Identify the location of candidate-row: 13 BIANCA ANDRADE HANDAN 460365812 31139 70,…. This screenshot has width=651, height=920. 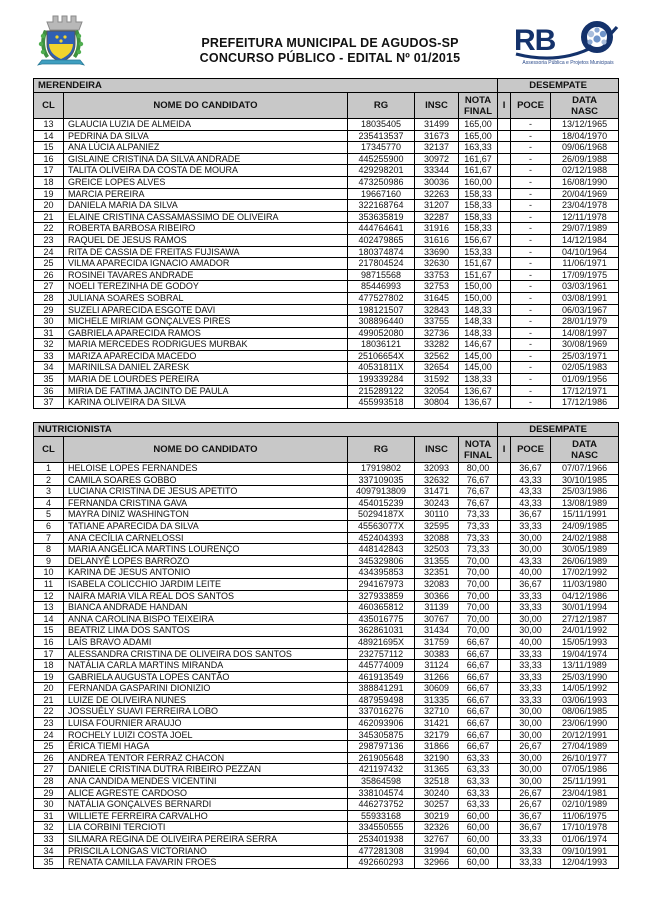
(326, 607).